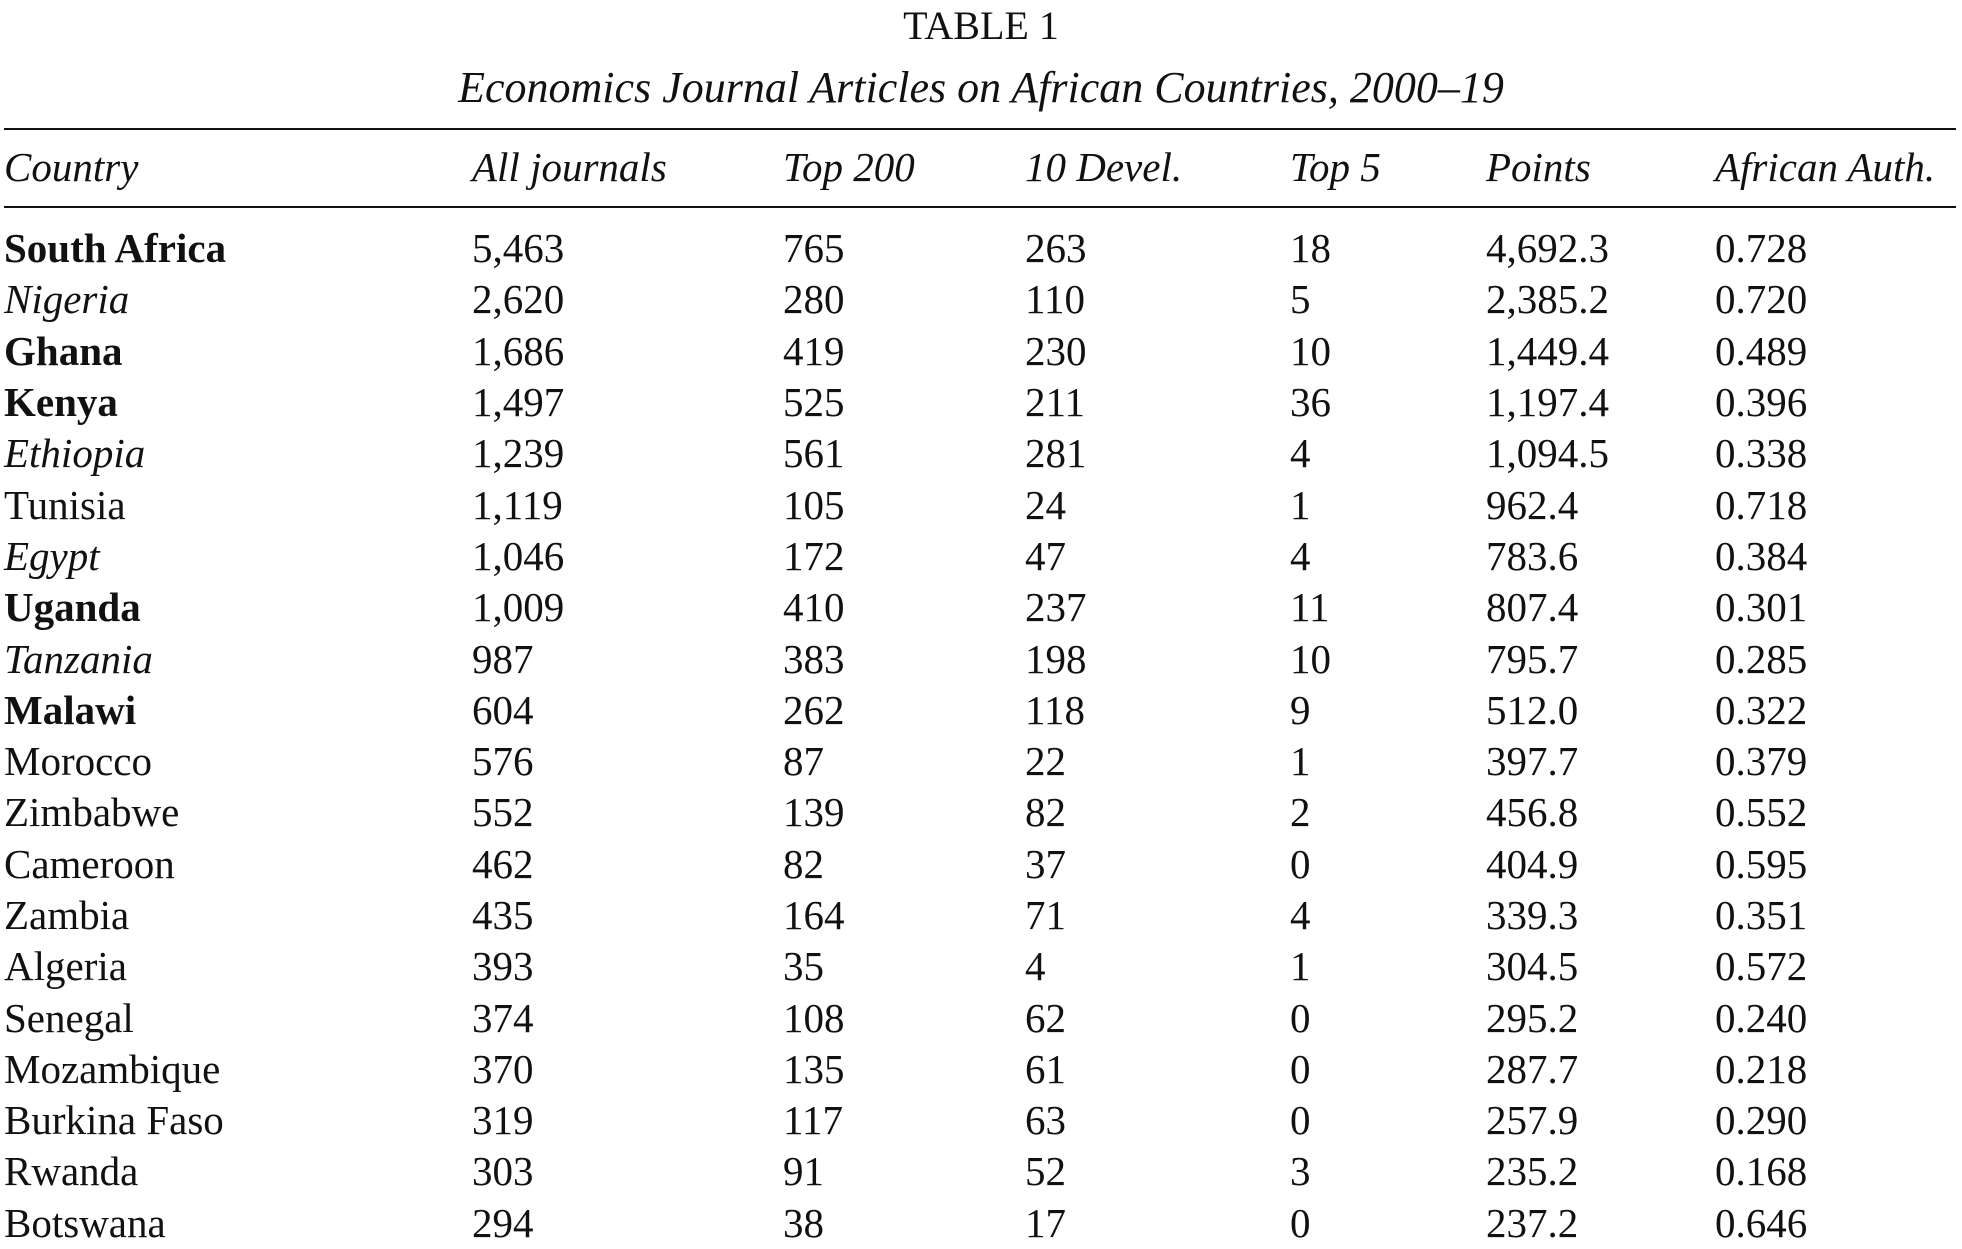 Image resolution: width=1962 pixels, height=1249 pixels. What do you see at coordinates (1532, 1068) in the screenshot?
I see `points-cell: 287.7` at bounding box center [1532, 1068].